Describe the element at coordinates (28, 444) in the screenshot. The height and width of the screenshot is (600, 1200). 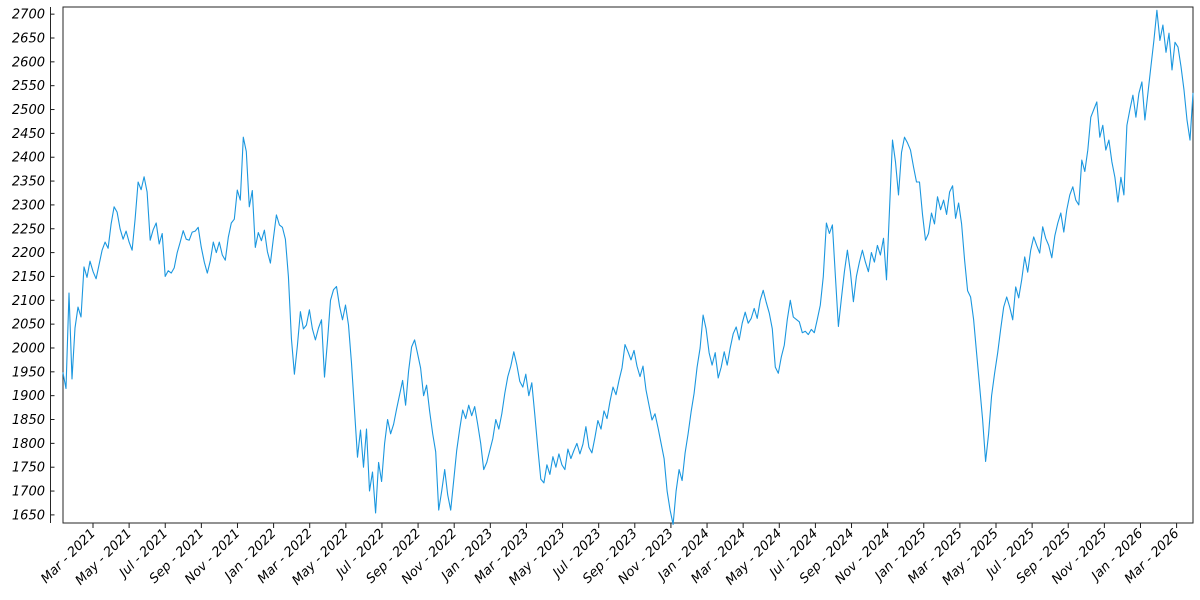
I see `y-tick-label: 1800` at that location.